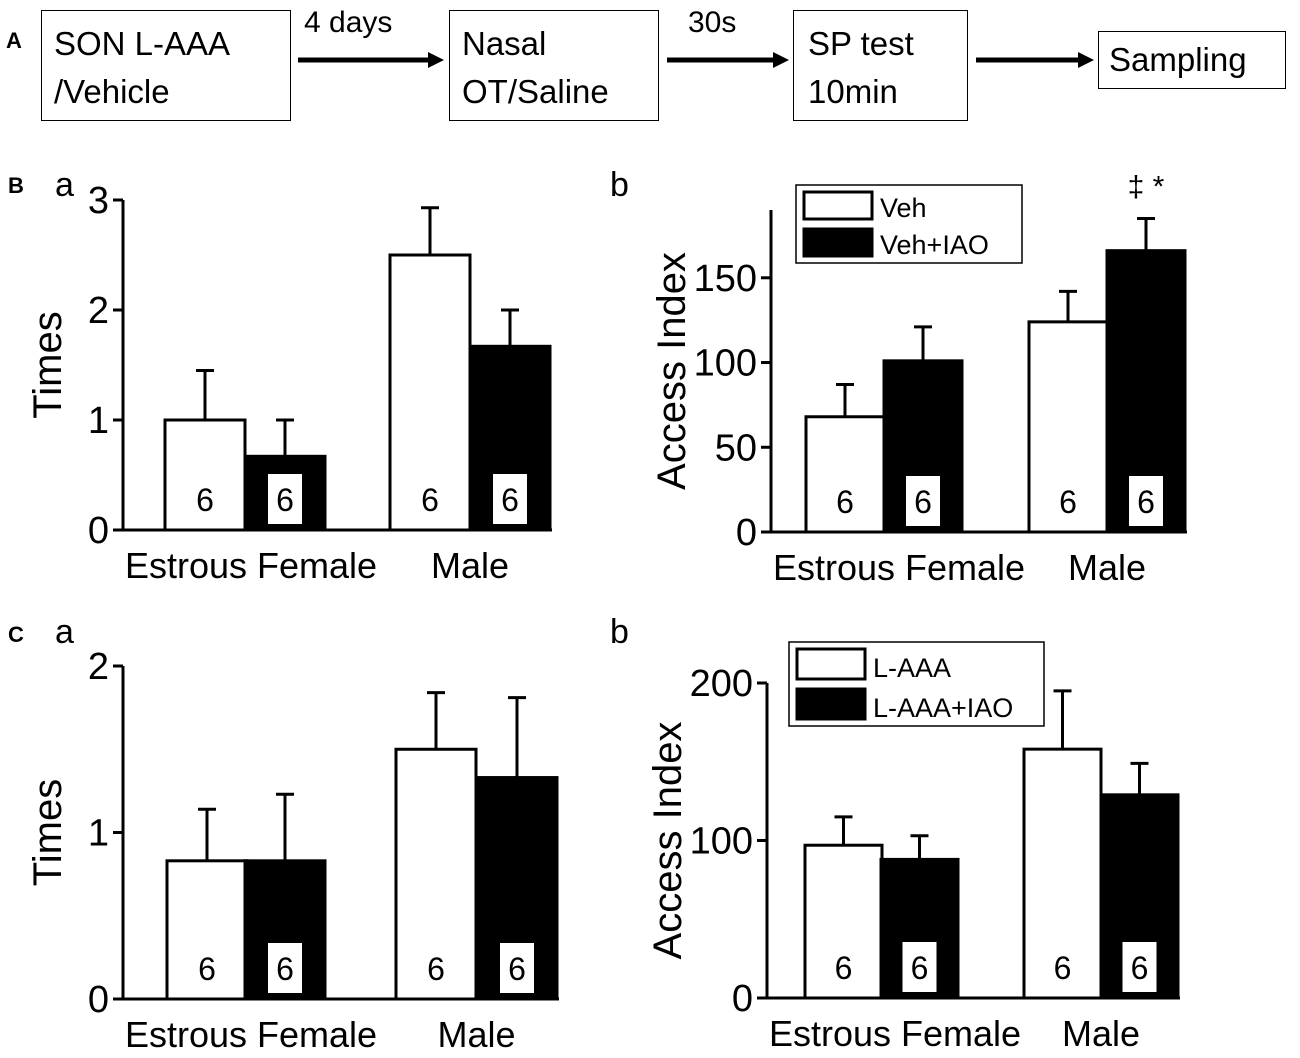 This screenshot has width=1300, height=1058. Describe the element at coordinates (166, 65) in the screenshot. I see `flow-step-son-box: SON L-AAA /Vehicle` at that location.